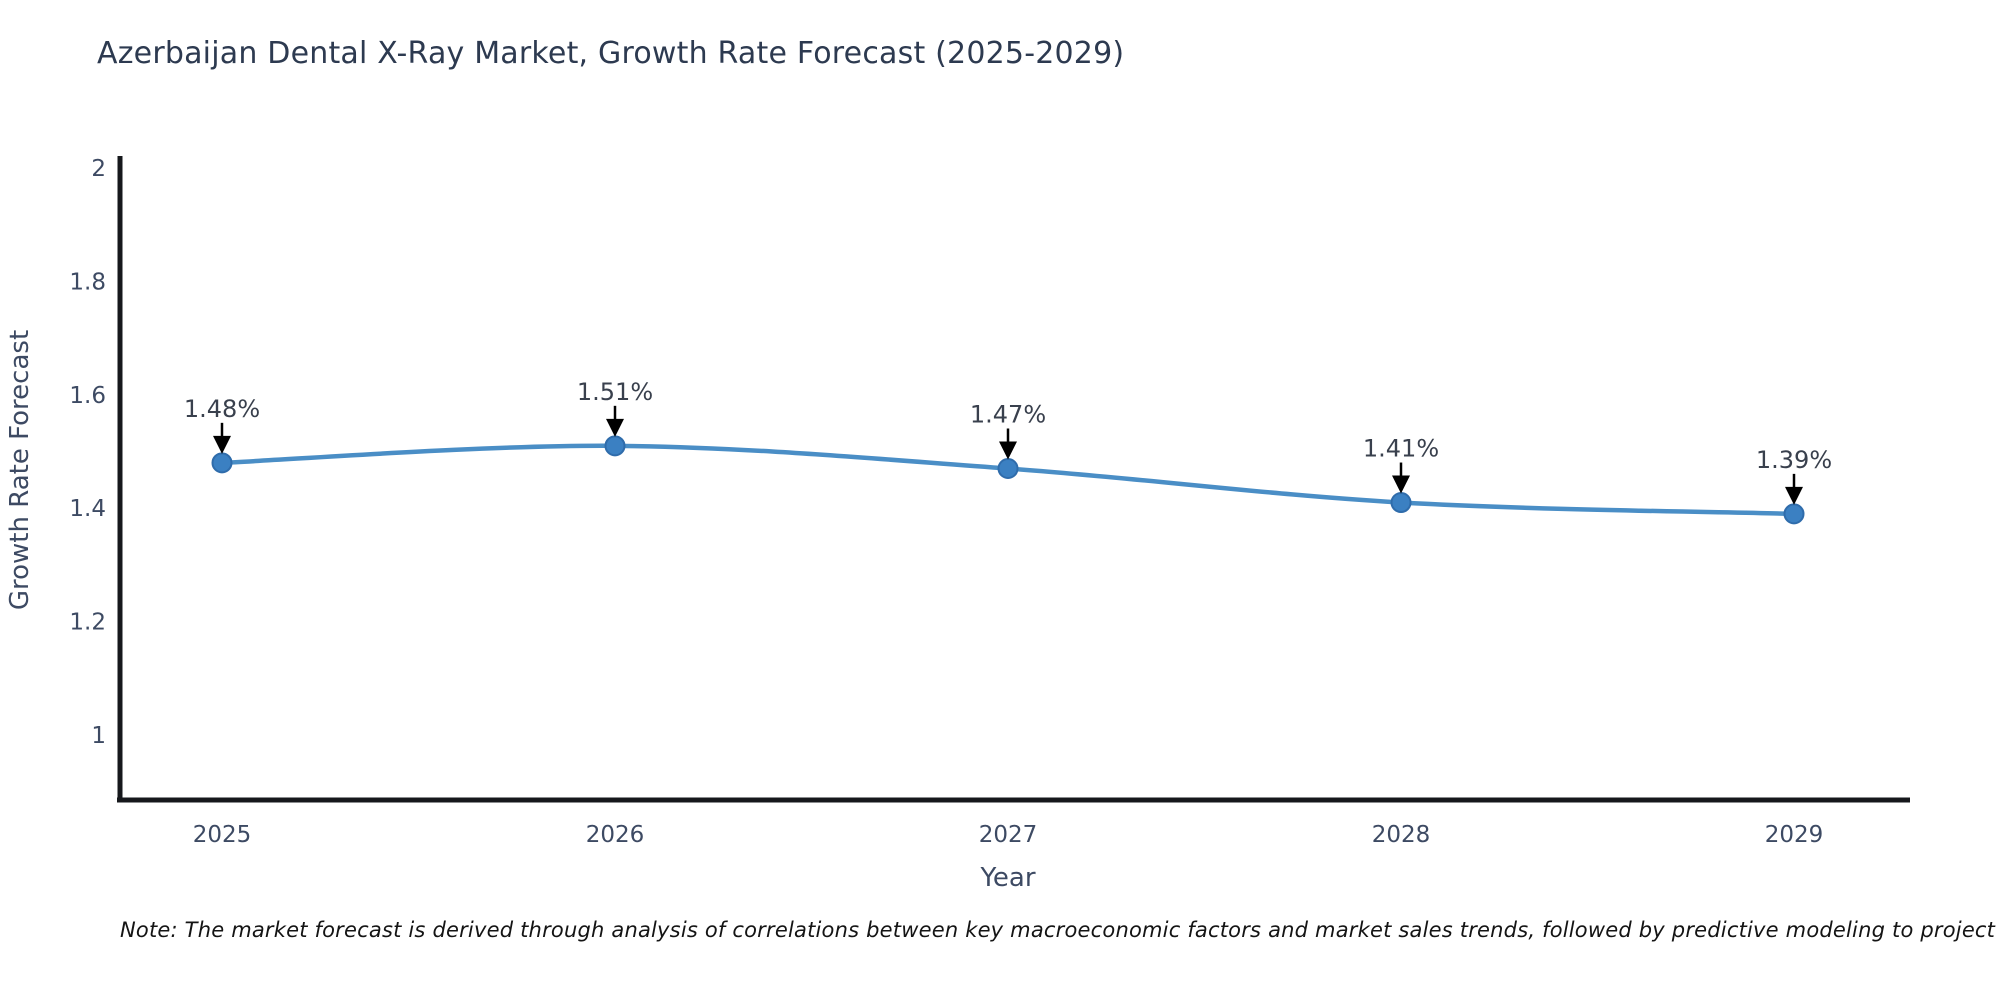 This screenshot has height=1000, width=2000. What do you see at coordinates (222, 835) in the screenshot?
I see `x-tick-label: 2025` at bounding box center [222, 835].